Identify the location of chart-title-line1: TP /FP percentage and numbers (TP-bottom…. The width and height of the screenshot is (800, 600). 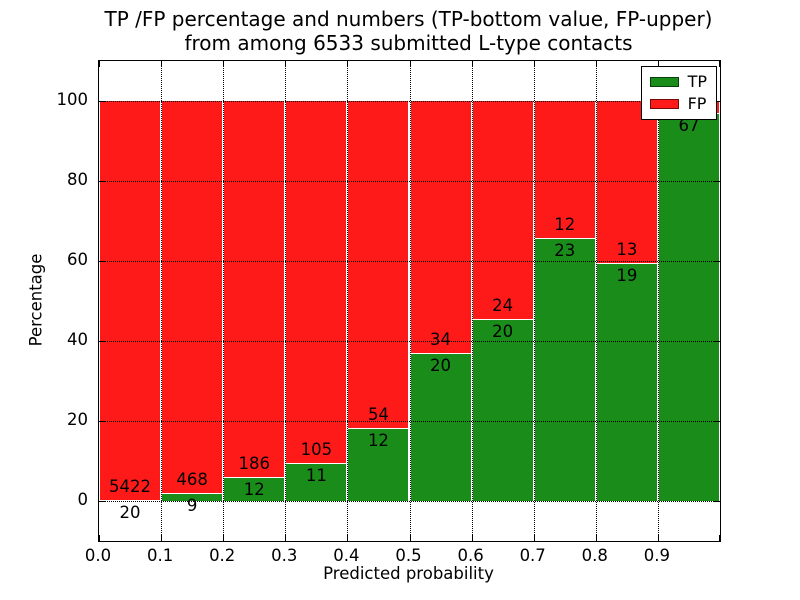
(408, 19).